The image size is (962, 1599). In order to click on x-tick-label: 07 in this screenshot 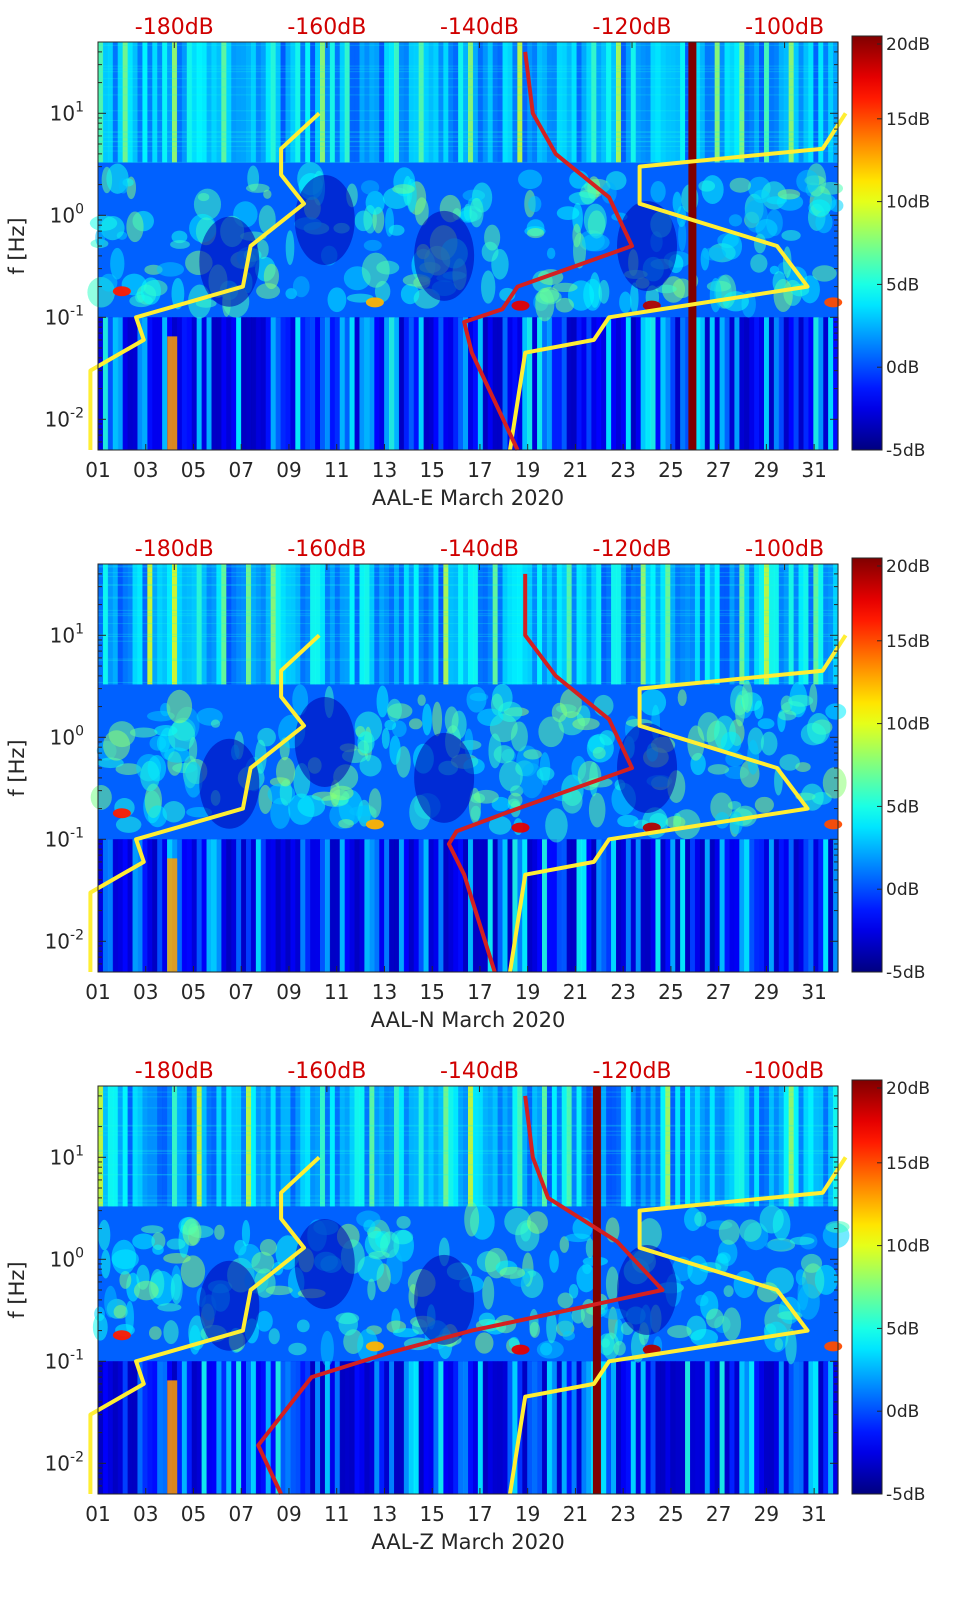, I will do `click(240, 1514)`.